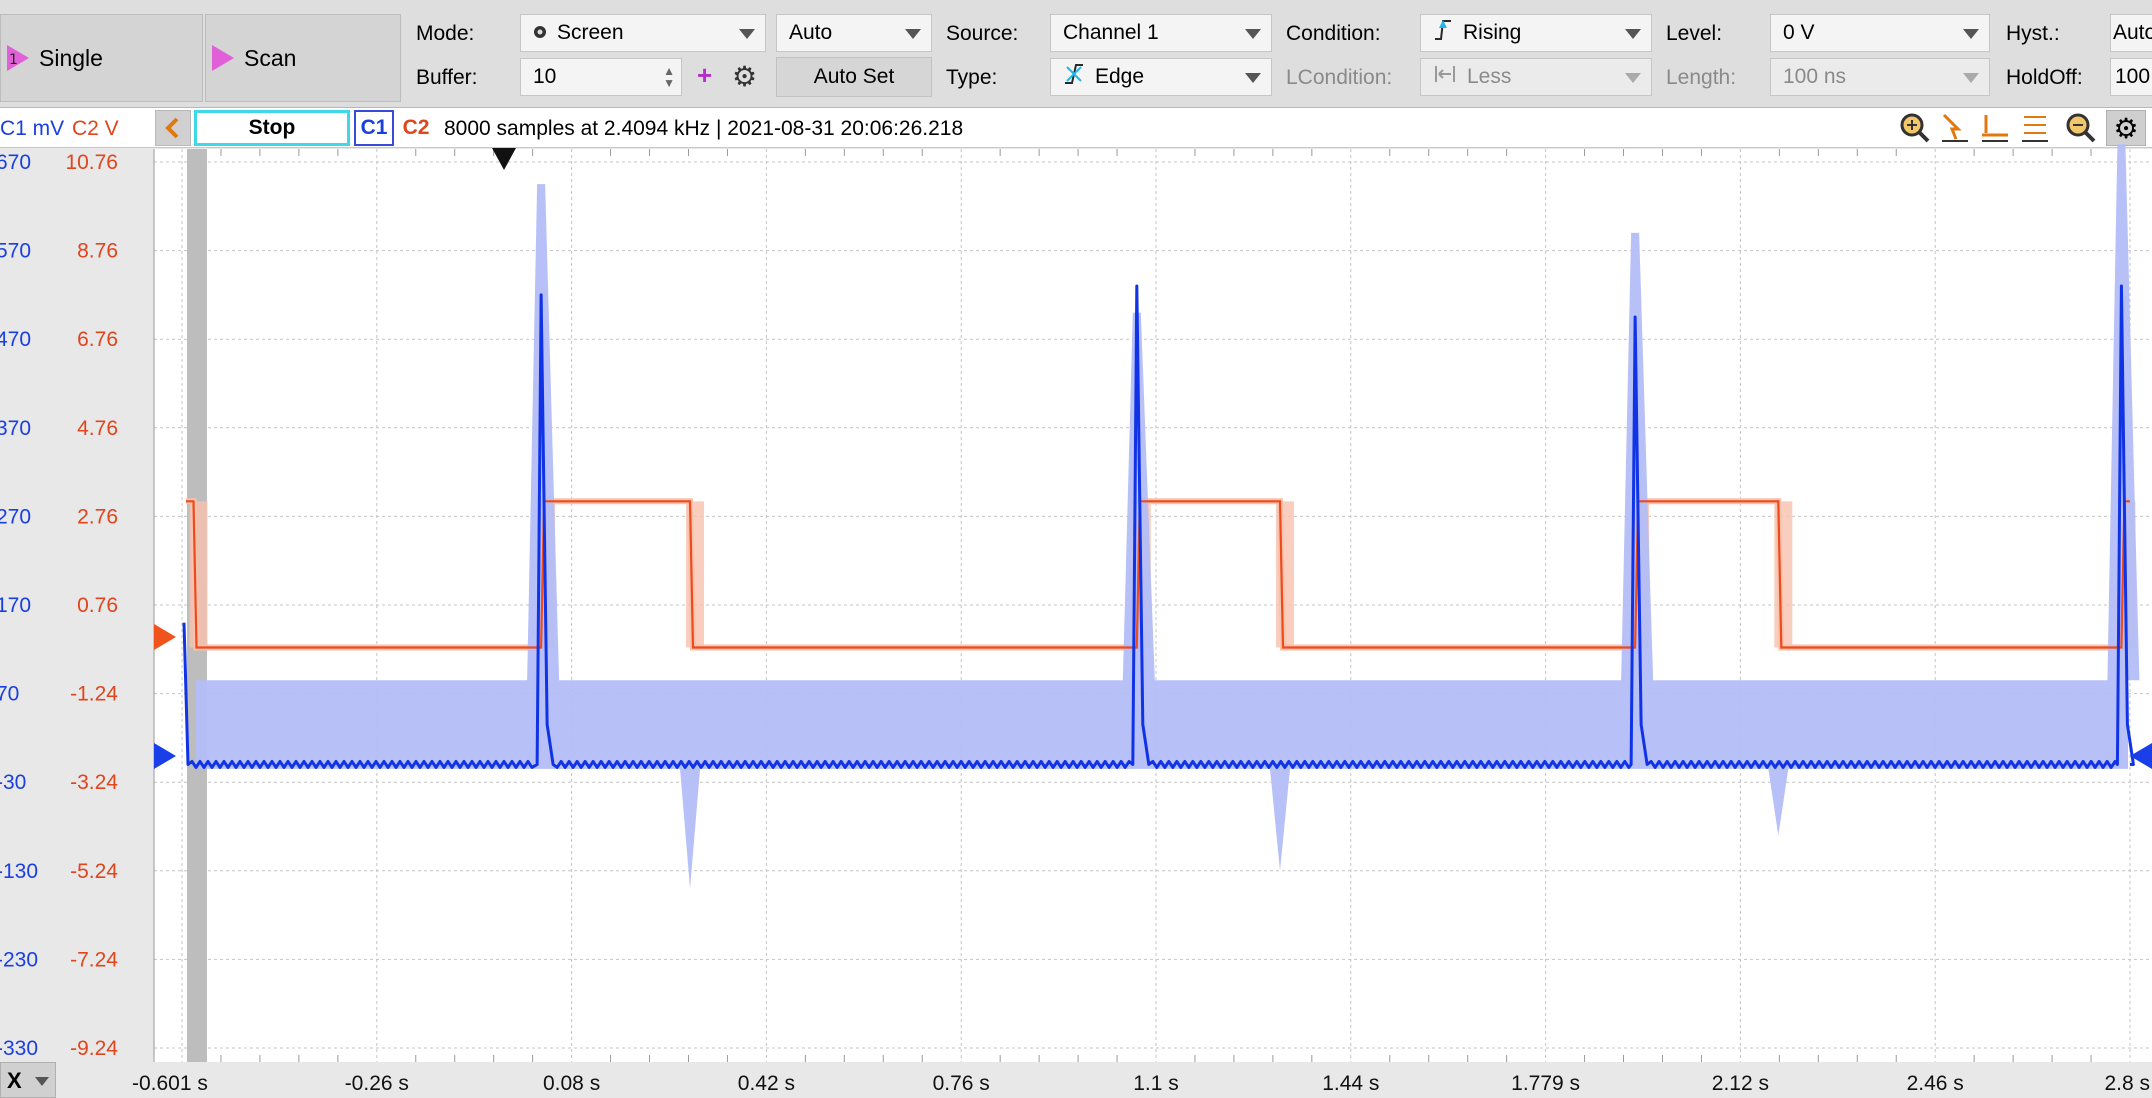  What do you see at coordinates (15, 162) in the screenshot?
I see `c1-tick-label: 670` at bounding box center [15, 162].